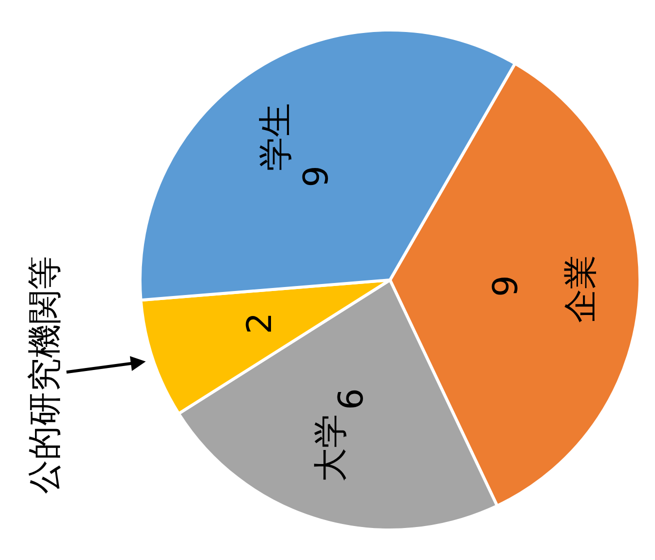 The height and width of the screenshot is (560, 655). I want to click on slice-label: 企業, so click(580, 288).